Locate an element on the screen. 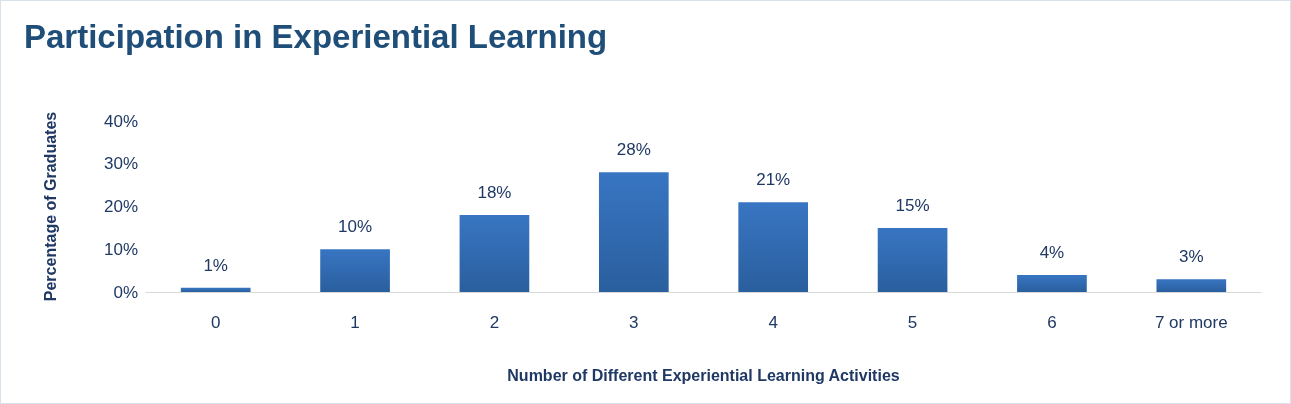  chart-title: Participation in Experiential Learning is located at coordinates (316, 36).